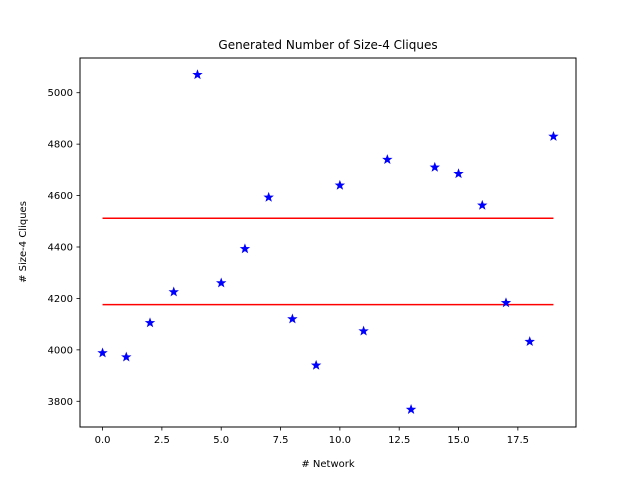 This screenshot has height=480, width=640. What do you see at coordinates (221, 440) in the screenshot?
I see `x-tick-label-2: 5.0` at bounding box center [221, 440].